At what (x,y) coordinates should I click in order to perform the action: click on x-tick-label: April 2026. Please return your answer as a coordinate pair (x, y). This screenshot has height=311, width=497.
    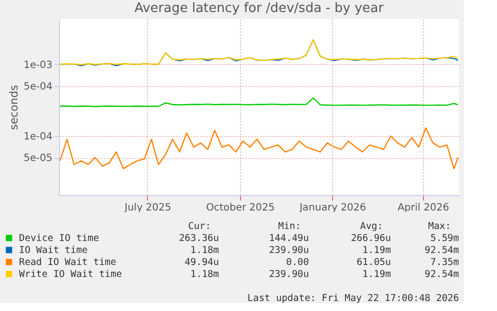
    Looking at the image, I should click on (424, 208).